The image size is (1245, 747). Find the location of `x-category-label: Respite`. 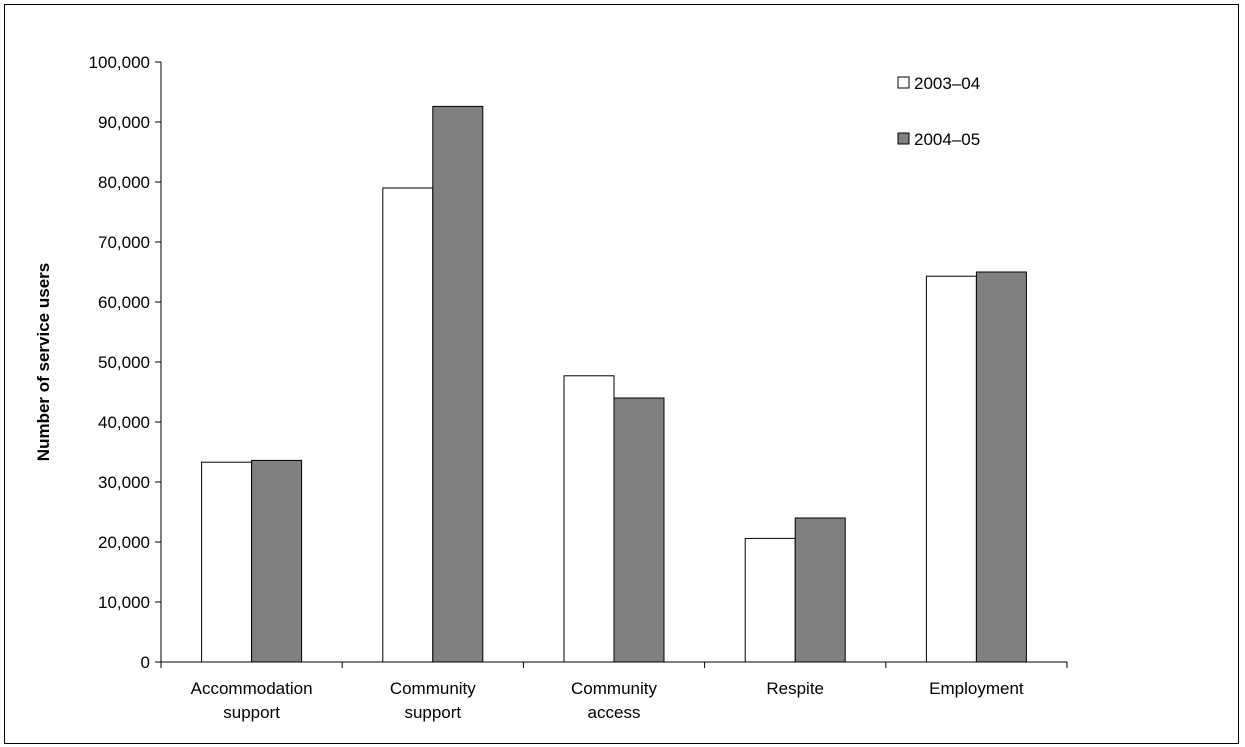

x-category-label: Respite is located at coordinates (795, 688).